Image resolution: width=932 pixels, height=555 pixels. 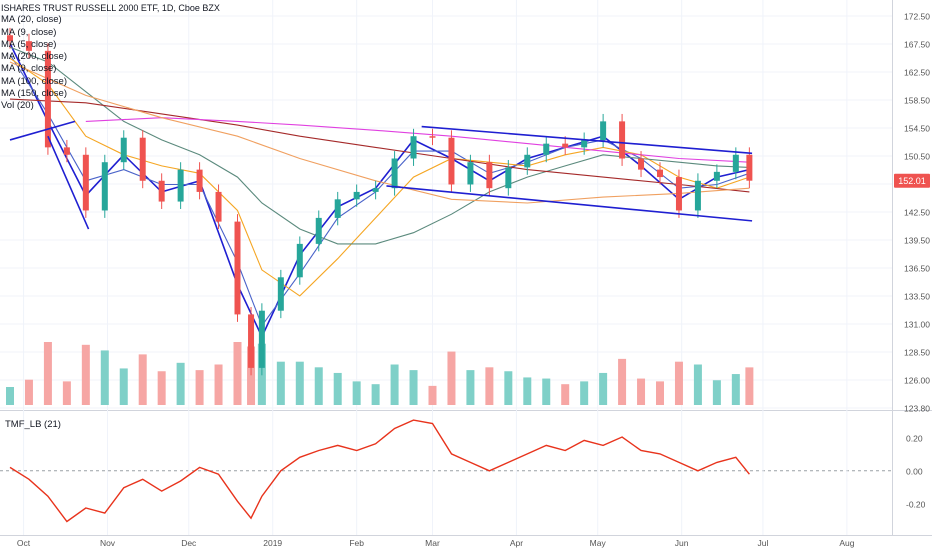 What do you see at coordinates (917, 45) in the screenshot?
I see `price-tick-label: 167.50` at bounding box center [917, 45].